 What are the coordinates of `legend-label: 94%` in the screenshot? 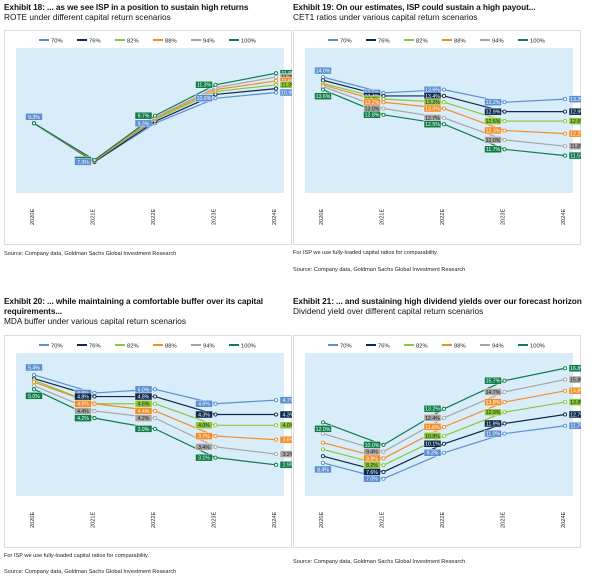 It's located at (498, 42).